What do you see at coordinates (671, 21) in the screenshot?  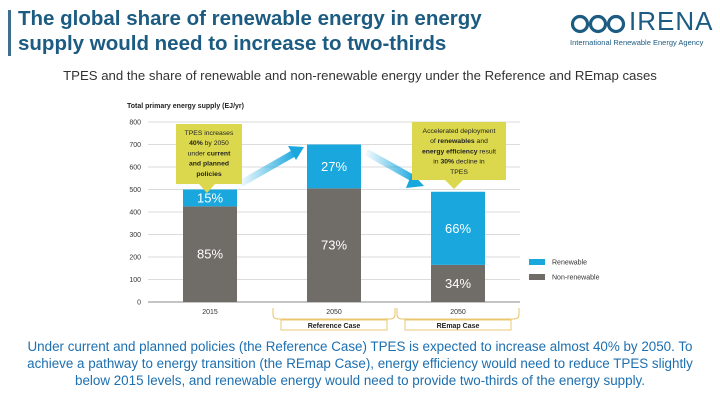 I see `logo-text: IRENA` at bounding box center [671, 21].